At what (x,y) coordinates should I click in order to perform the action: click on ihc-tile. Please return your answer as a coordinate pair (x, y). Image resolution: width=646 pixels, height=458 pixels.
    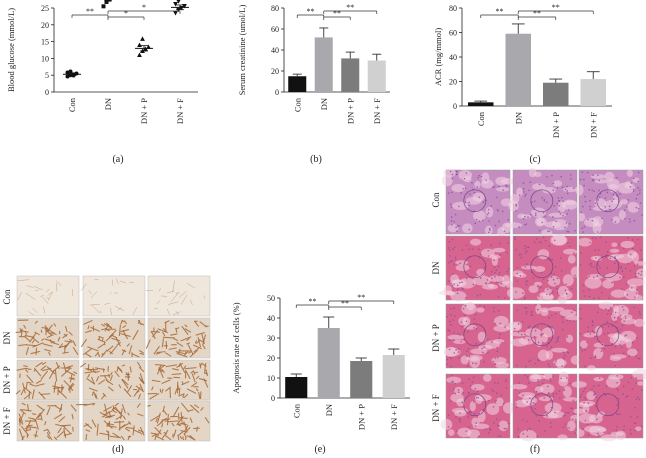
    Looking at the image, I should click on (111, 421).